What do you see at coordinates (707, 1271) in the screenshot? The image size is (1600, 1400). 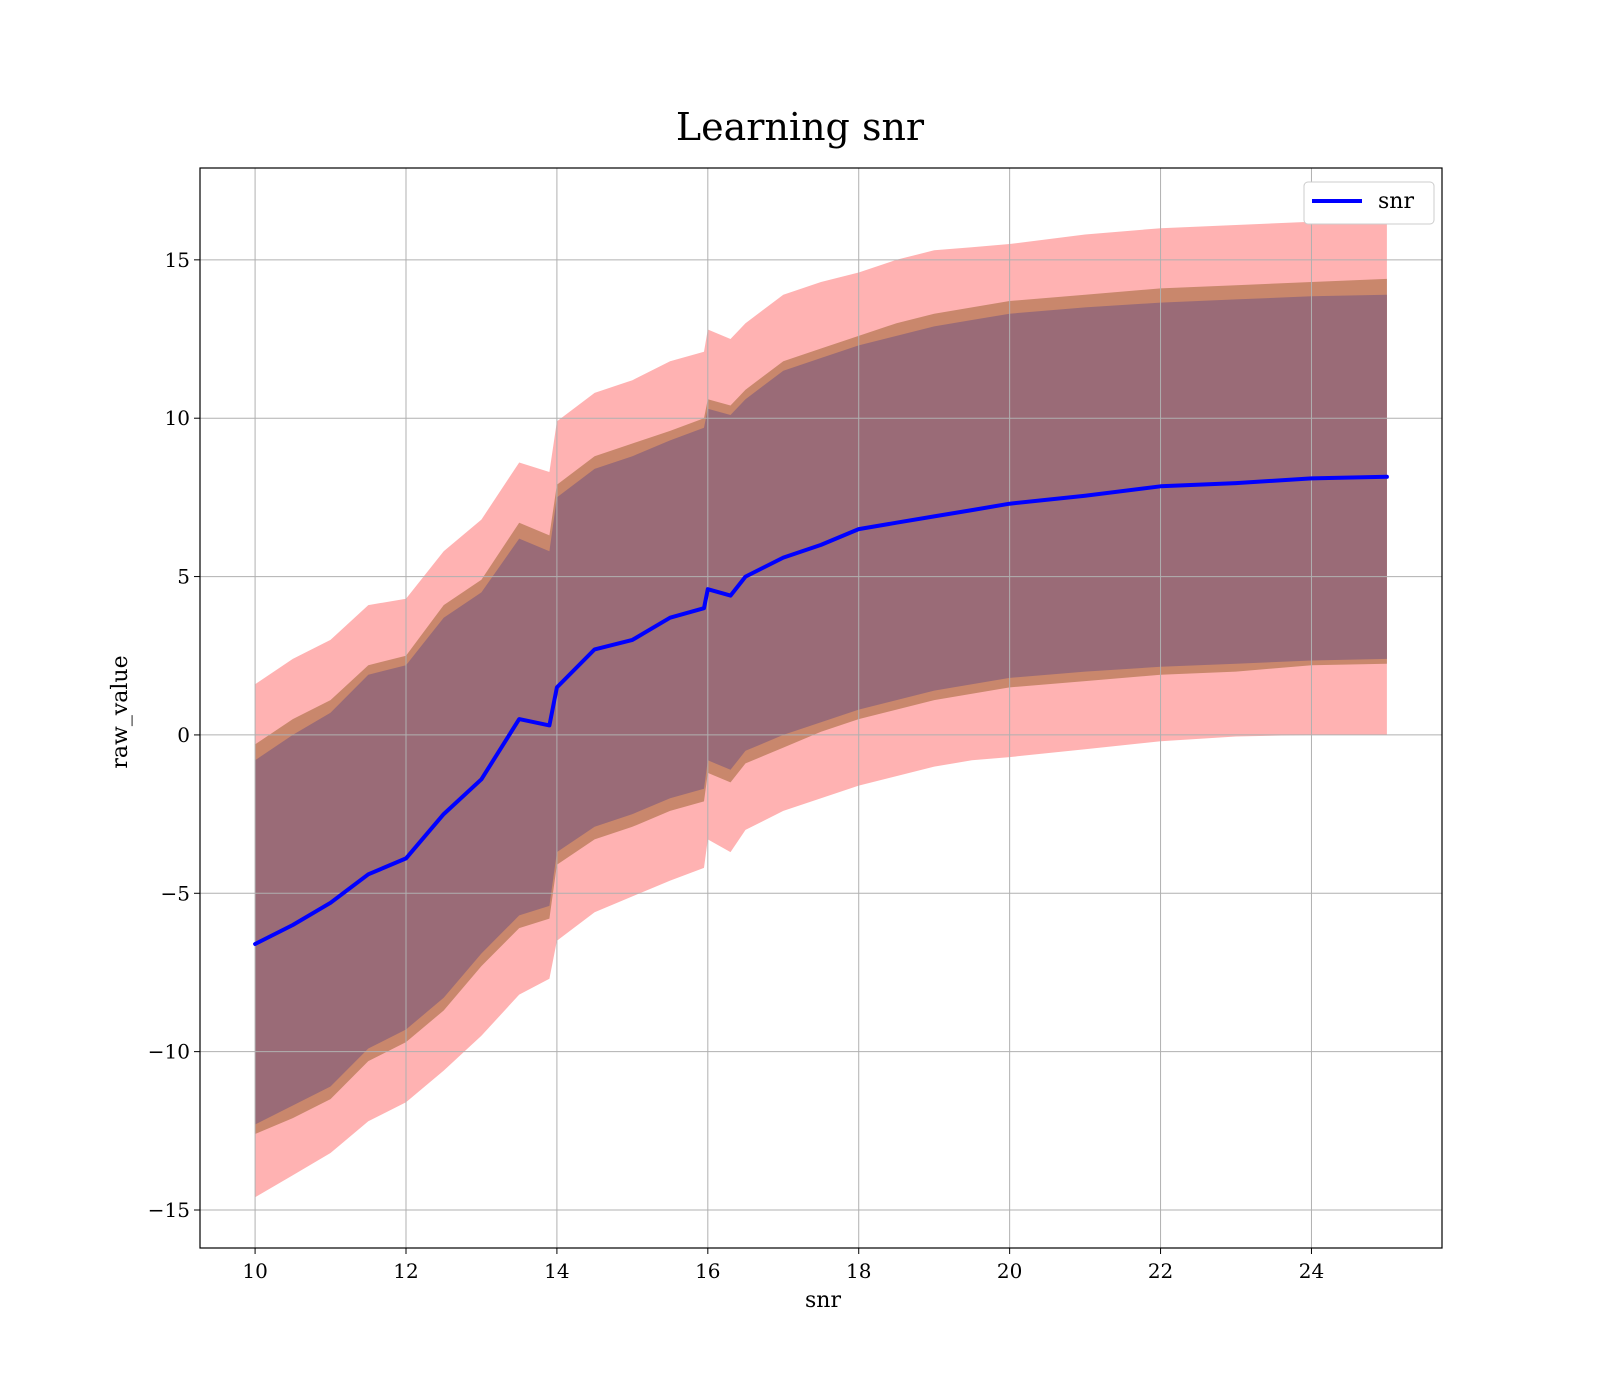 I see `x-tick-label: 16` at bounding box center [707, 1271].